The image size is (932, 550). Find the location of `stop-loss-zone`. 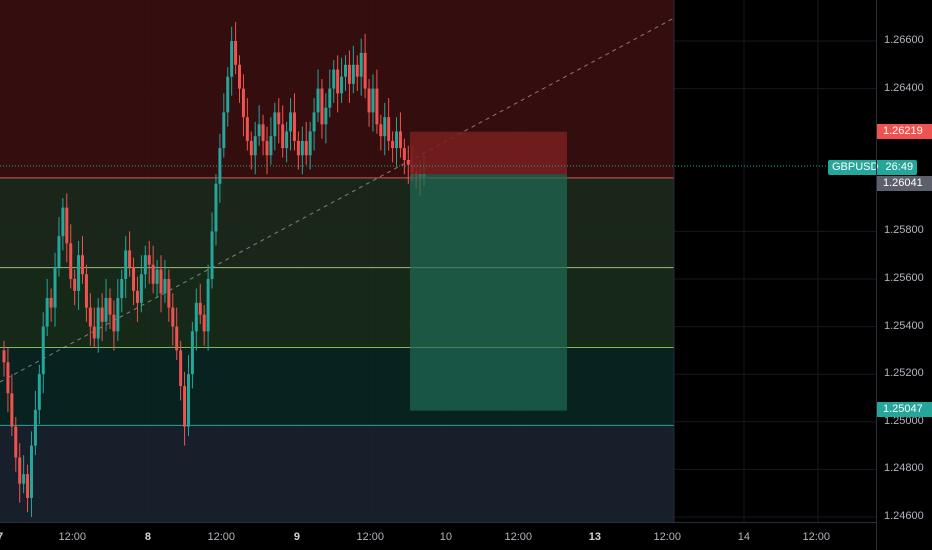

stop-loss-zone is located at coordinates (488, 153).